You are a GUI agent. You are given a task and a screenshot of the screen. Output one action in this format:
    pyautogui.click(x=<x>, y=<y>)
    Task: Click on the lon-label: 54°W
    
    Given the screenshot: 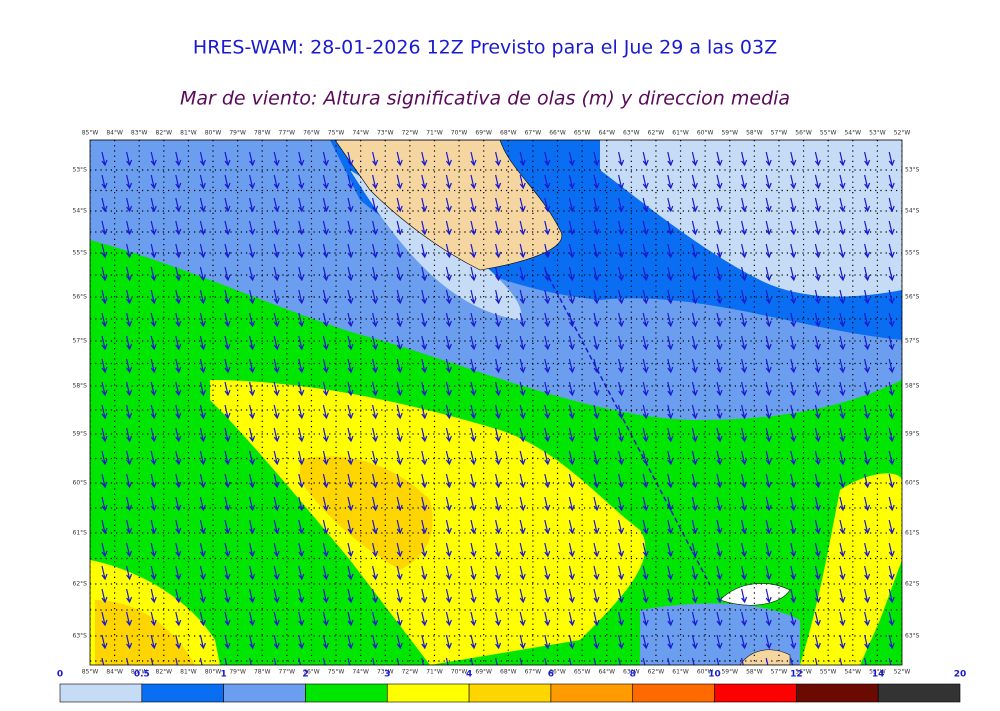 What is the action you would take?
    pyautogui.click(x=852, y=672)
    